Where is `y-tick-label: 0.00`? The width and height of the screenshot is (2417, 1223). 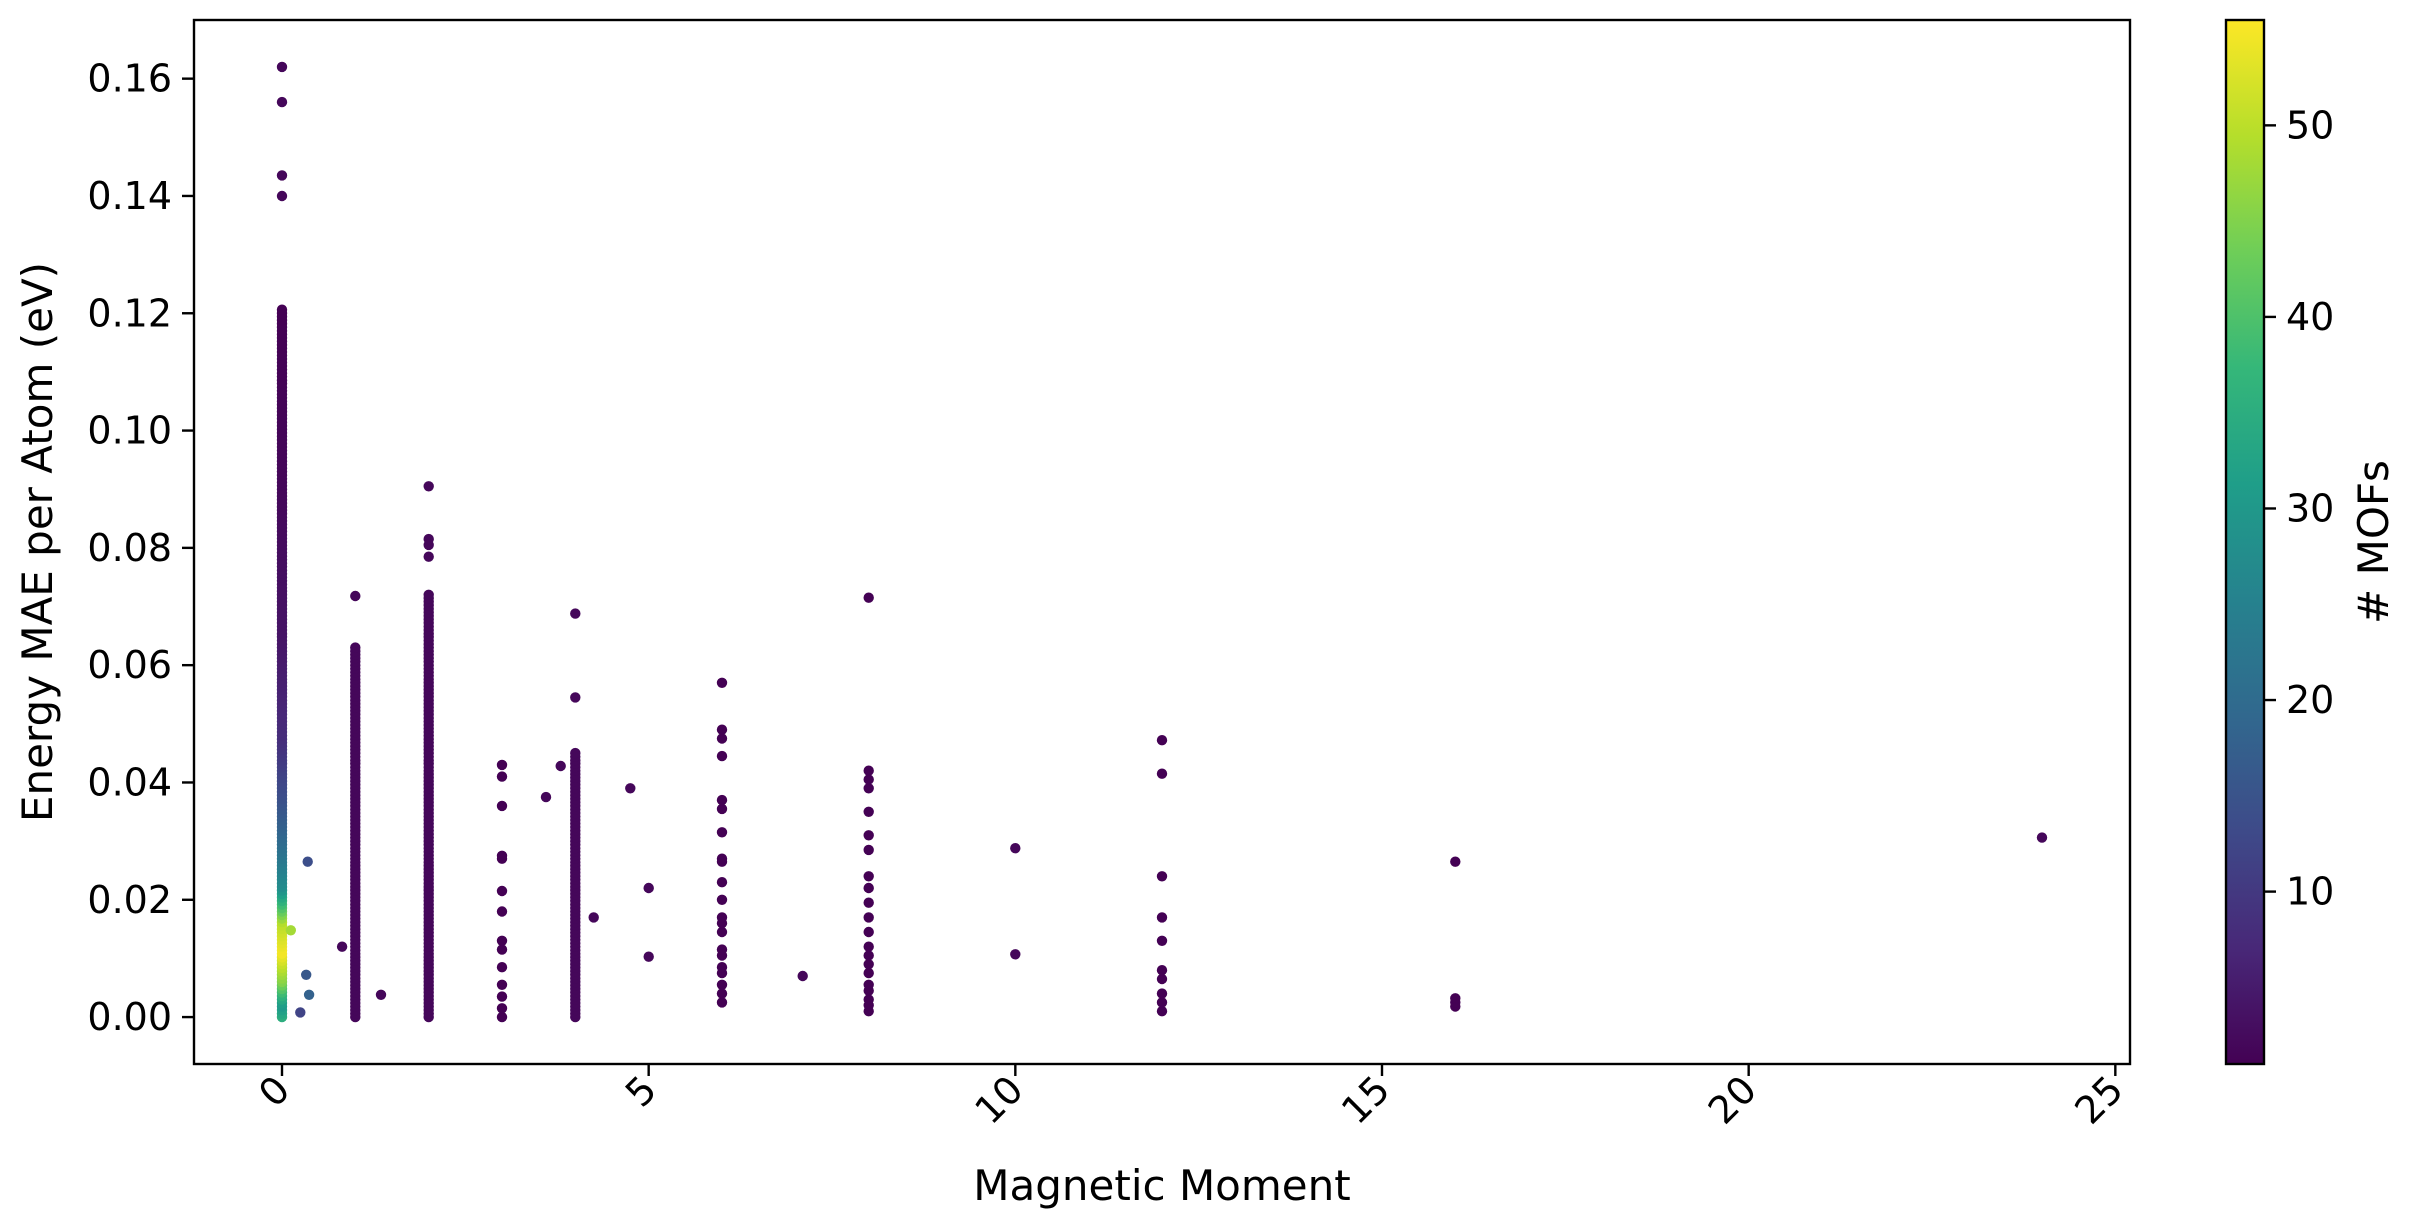 y-tick-label: 0.00 is located at coordinates (129, 1017).